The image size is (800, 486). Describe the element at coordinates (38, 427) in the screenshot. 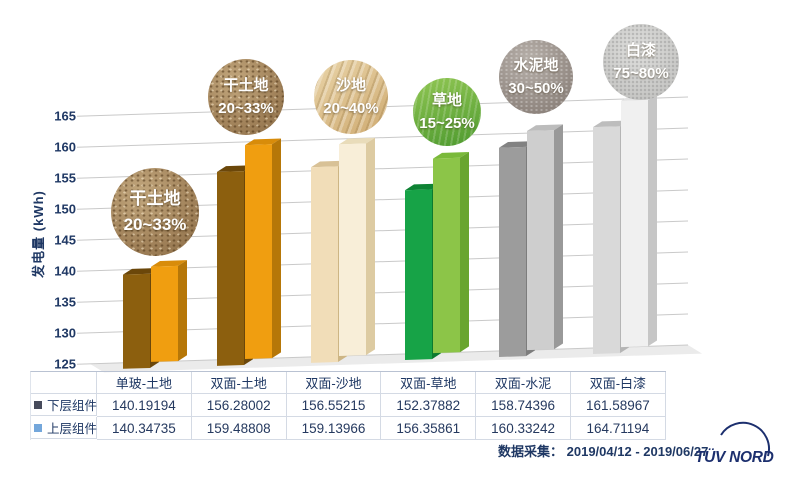

I see `legend-marker-upper` at that location.